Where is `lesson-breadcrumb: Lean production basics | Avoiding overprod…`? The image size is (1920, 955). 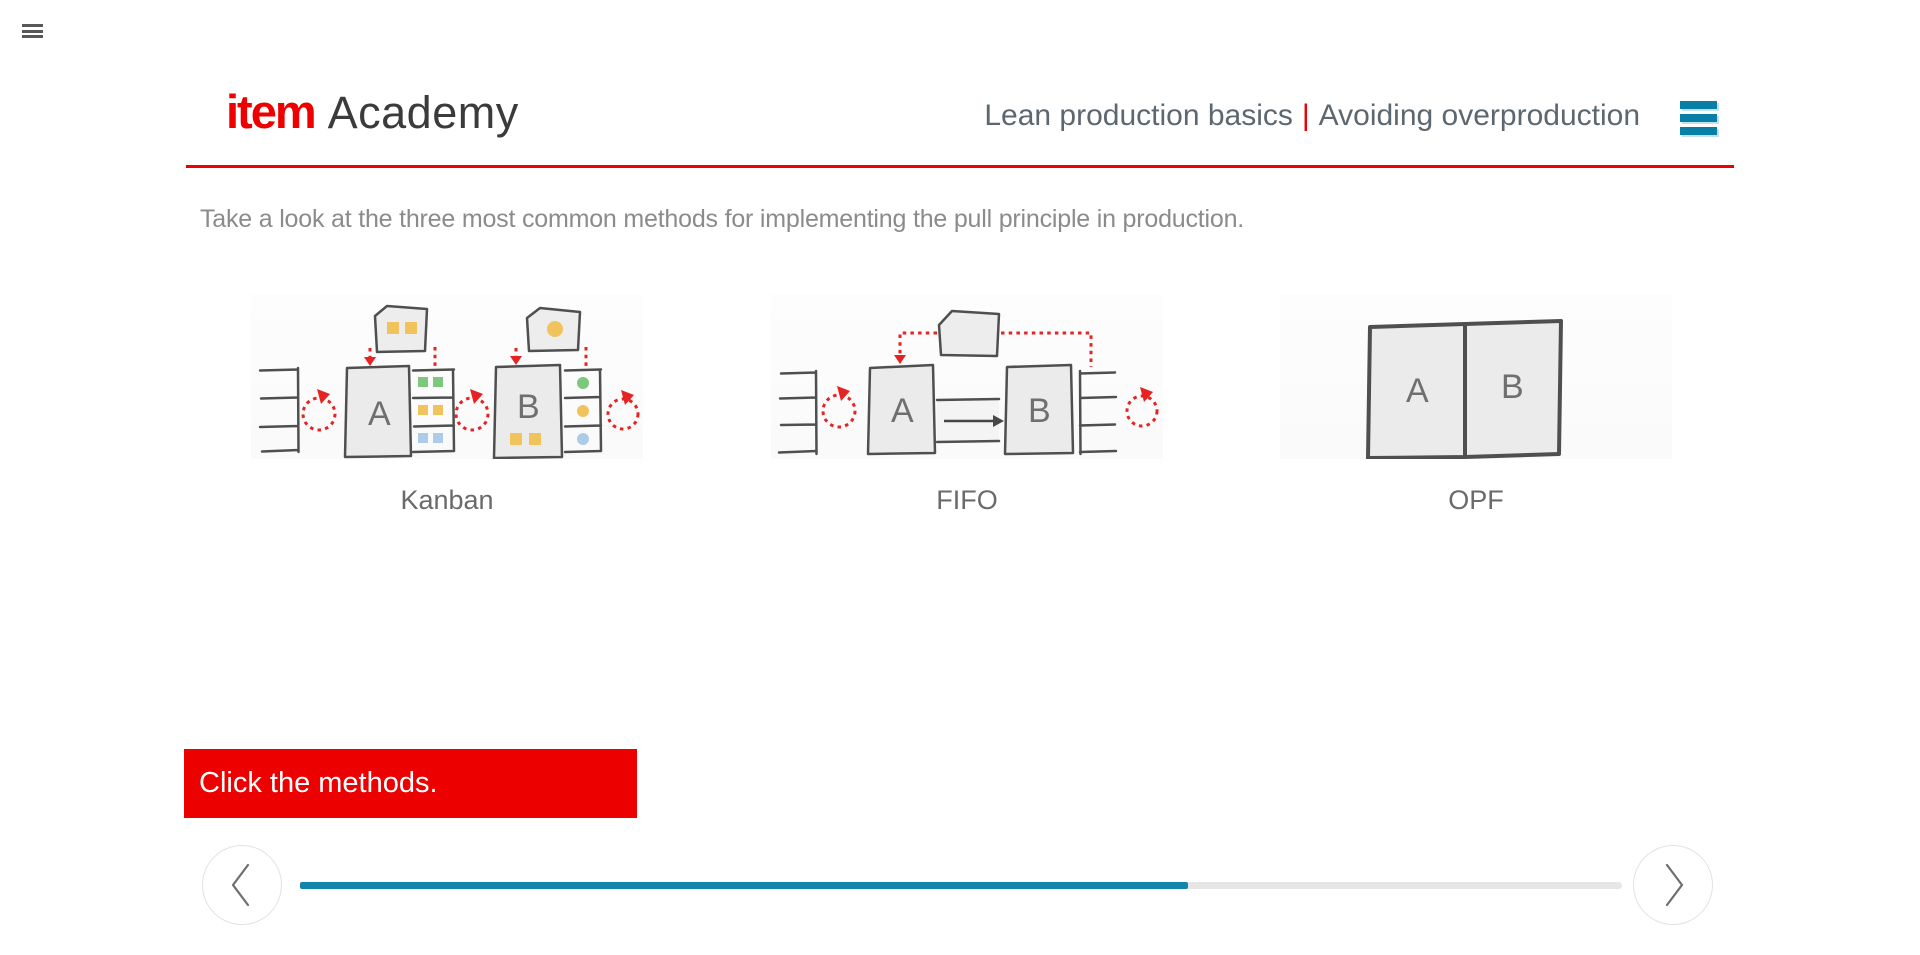 lesson-breadcrumb: Lean production basics | Avoiding overprod… is located at coordinates (1312, 116).